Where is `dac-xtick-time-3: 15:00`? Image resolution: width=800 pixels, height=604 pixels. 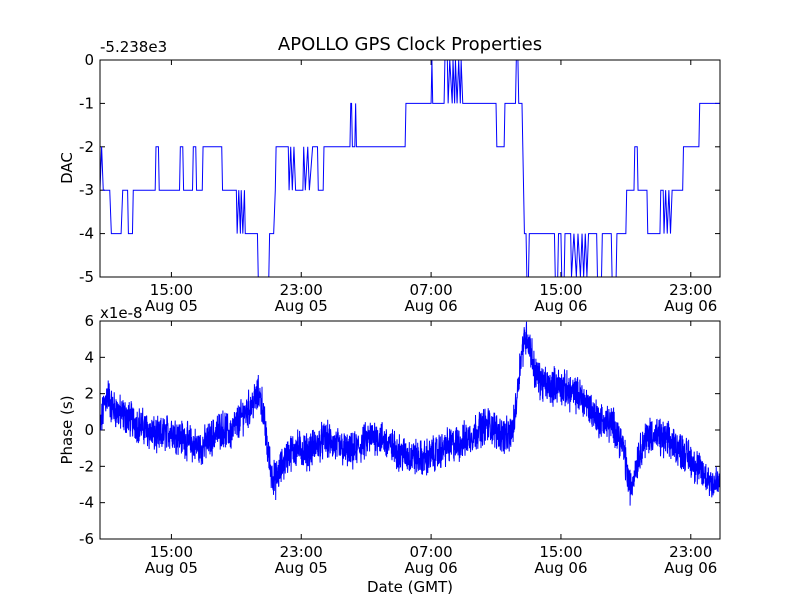 dac-xtick-time-3: 15:00 is located at coordinates (560, 290).